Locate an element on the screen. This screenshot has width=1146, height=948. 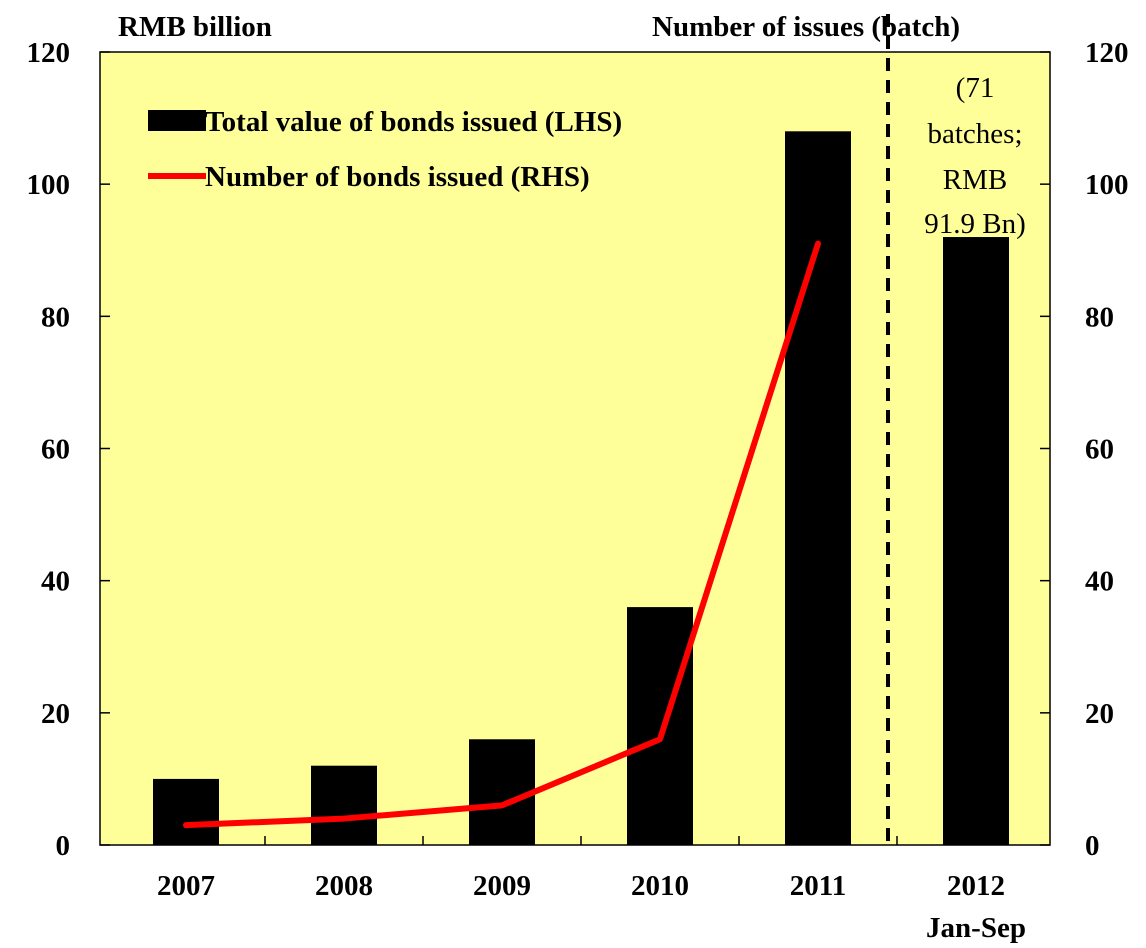
right-tick-label: 120 is located at coordinates (1107, 53).